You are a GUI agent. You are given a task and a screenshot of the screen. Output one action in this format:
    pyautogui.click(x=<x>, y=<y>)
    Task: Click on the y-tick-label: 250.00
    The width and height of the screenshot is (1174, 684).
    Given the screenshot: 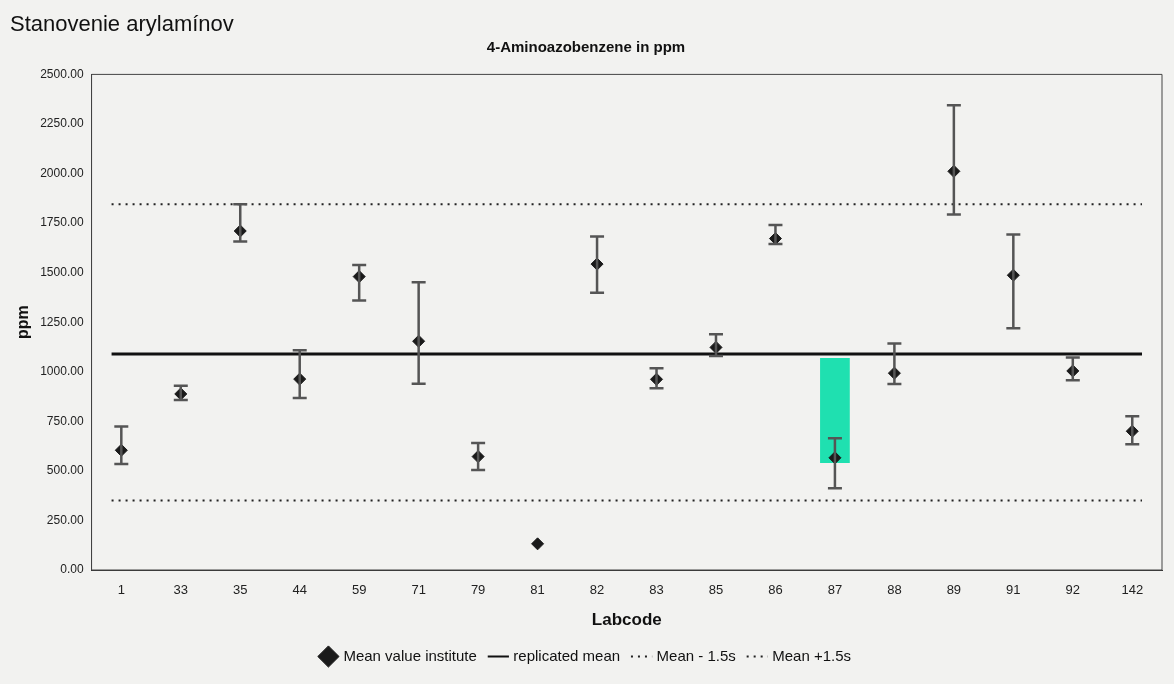 What is the action you would take?
    pyautogui.click(x=65, y=519)
    